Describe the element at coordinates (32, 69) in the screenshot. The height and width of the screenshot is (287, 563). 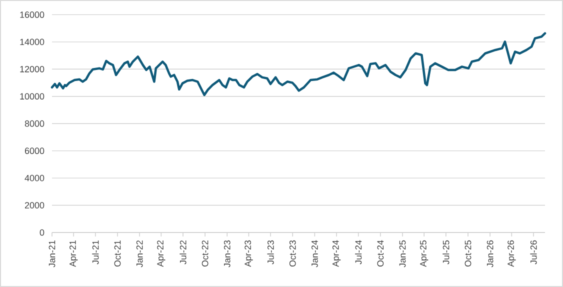
I see `y-tick-label: 12000` at that location.